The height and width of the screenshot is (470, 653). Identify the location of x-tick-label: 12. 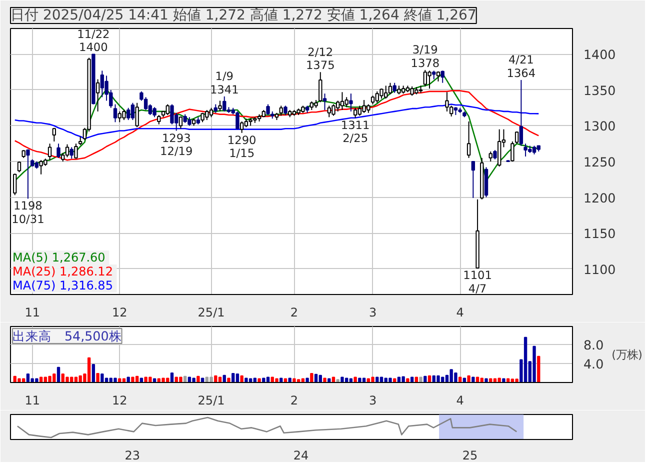
(120, 401).